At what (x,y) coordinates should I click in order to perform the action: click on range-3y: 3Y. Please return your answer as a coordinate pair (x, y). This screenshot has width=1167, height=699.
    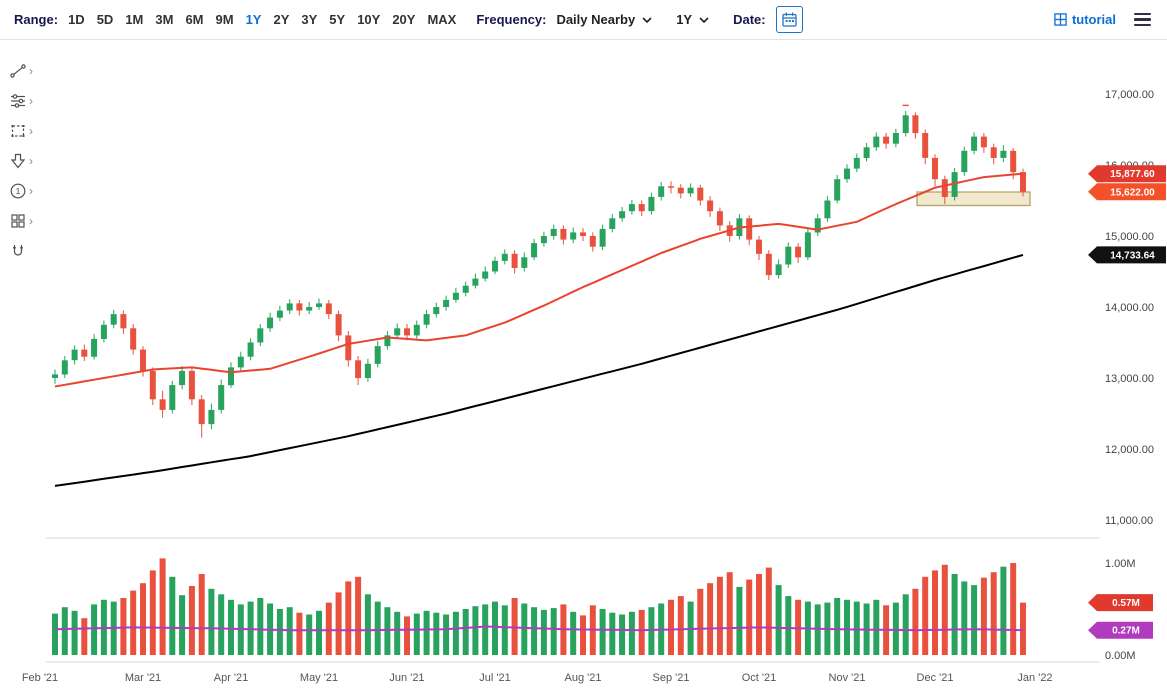
    Looking at the image, I should click on (309, 19).